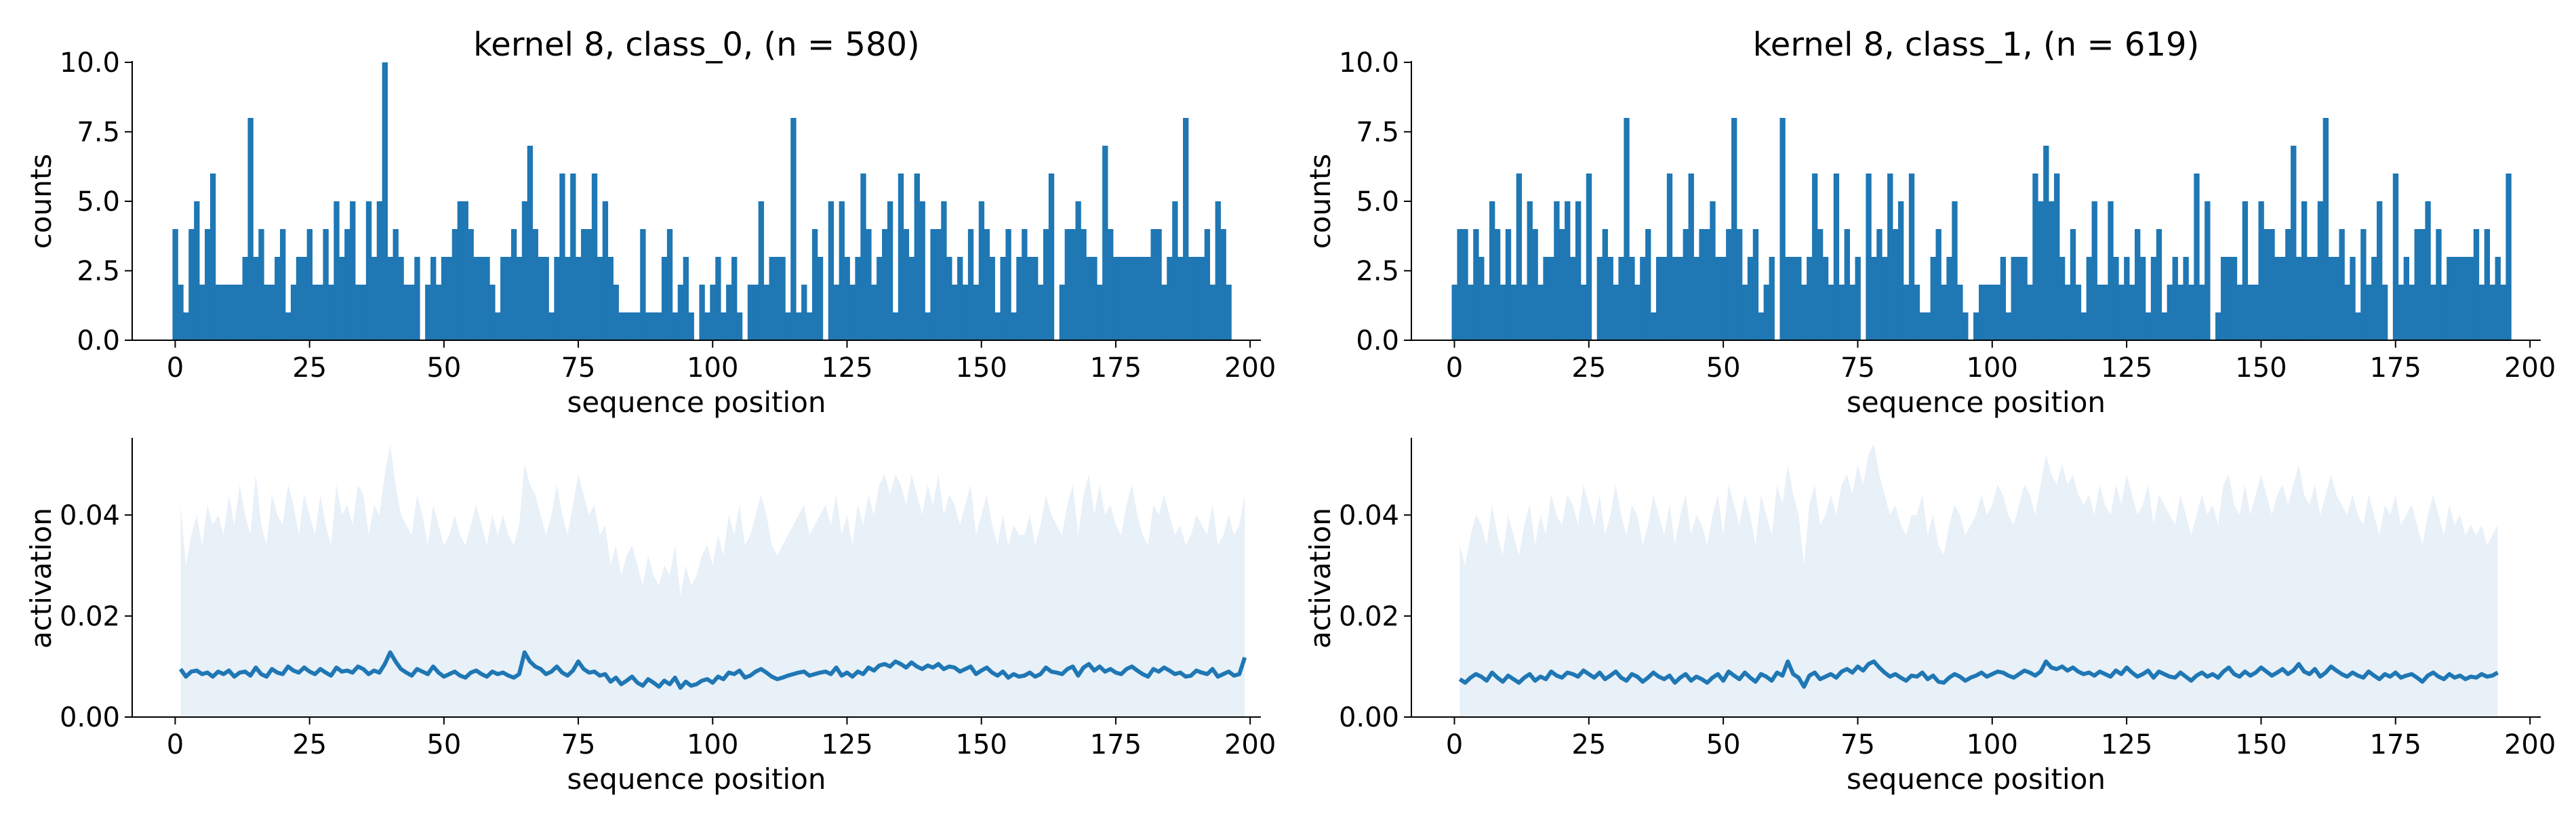  I want to click on bottom-left-x-tick-label: 0, so click(175, 745).